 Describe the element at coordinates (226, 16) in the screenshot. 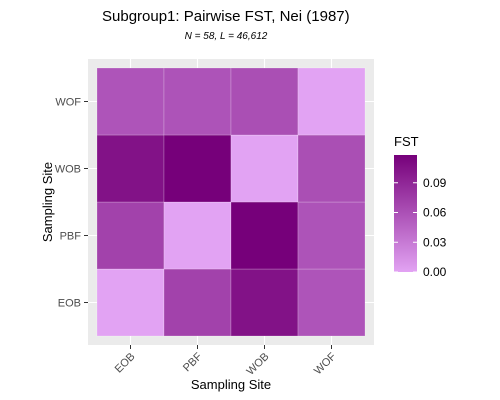

I see `chart-title: Subgroup1: Pairwise FST, Nei (1987)` at that location.